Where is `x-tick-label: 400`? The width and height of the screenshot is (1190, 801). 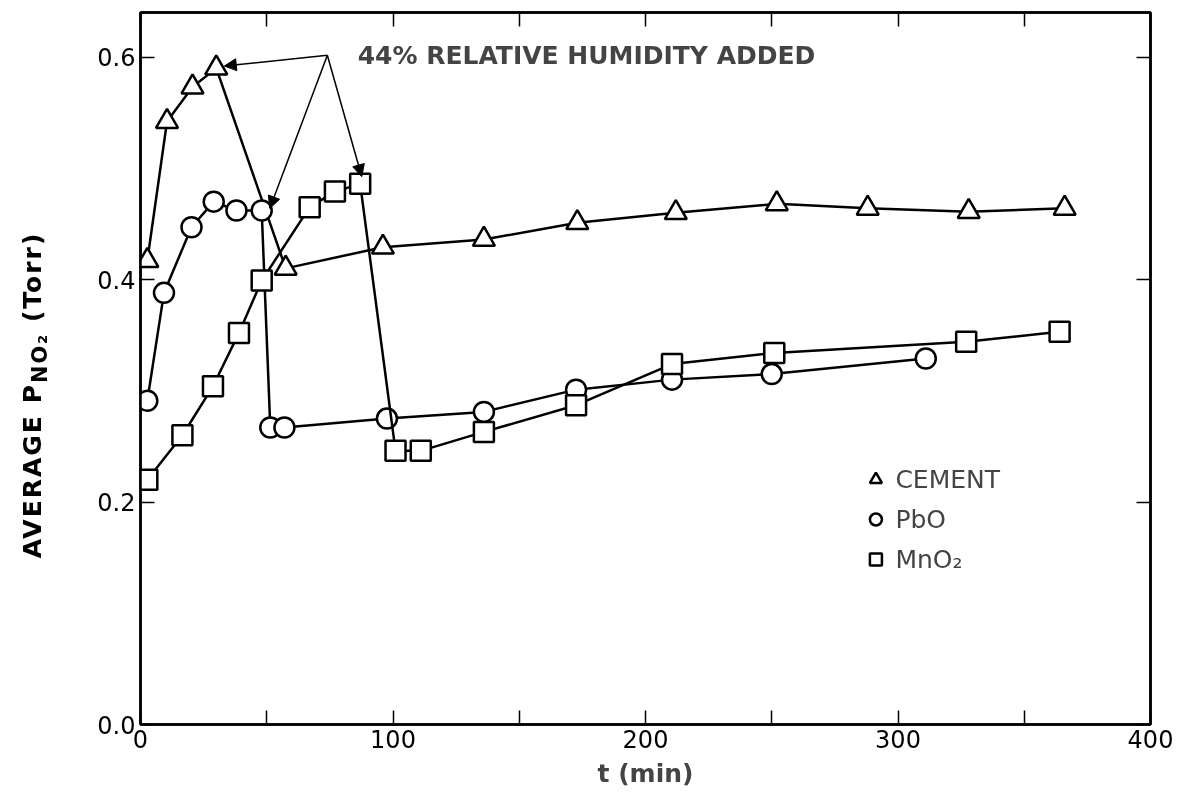
x-tick-label: 400 is located at coordinates (1150, 739).